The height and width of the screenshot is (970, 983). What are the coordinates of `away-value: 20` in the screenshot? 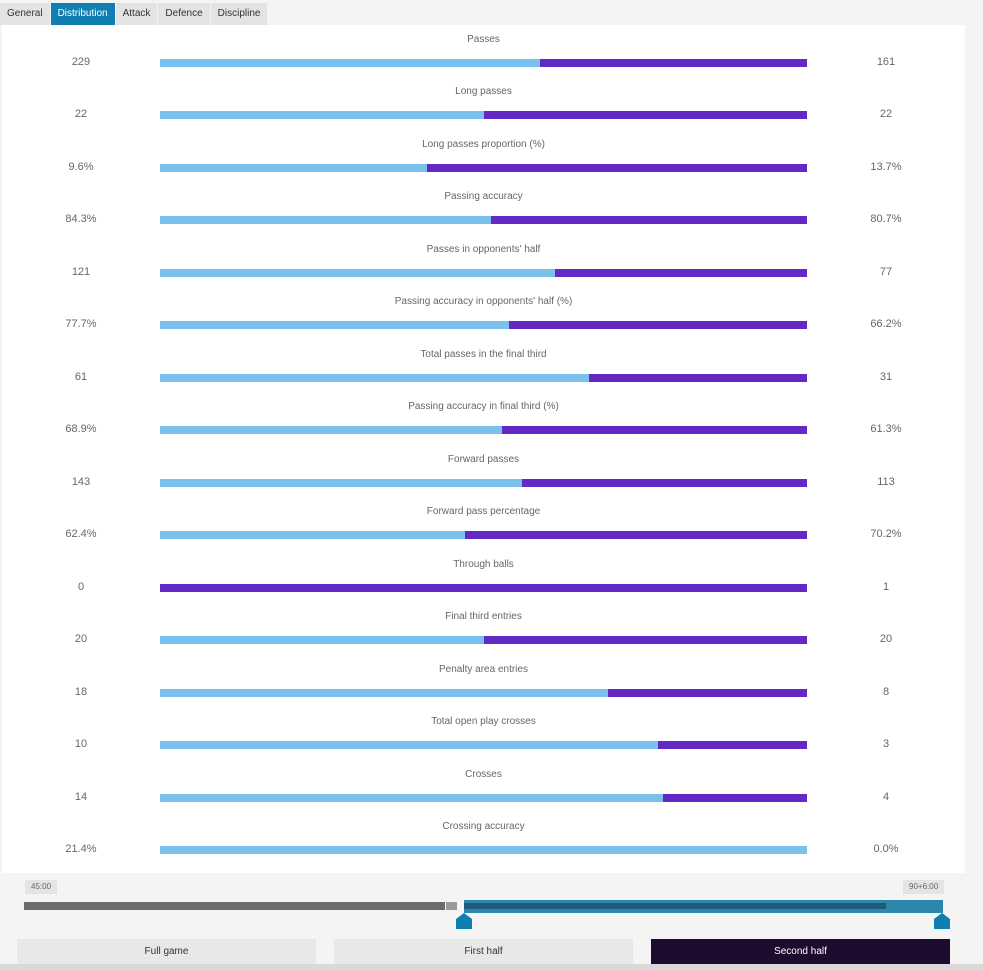 It's located at (886, 639).